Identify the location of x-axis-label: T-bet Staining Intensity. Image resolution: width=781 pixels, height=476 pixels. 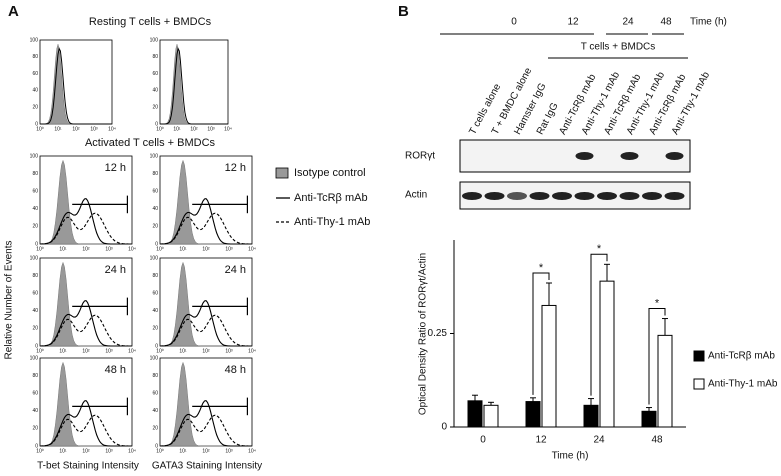
(88, 466).